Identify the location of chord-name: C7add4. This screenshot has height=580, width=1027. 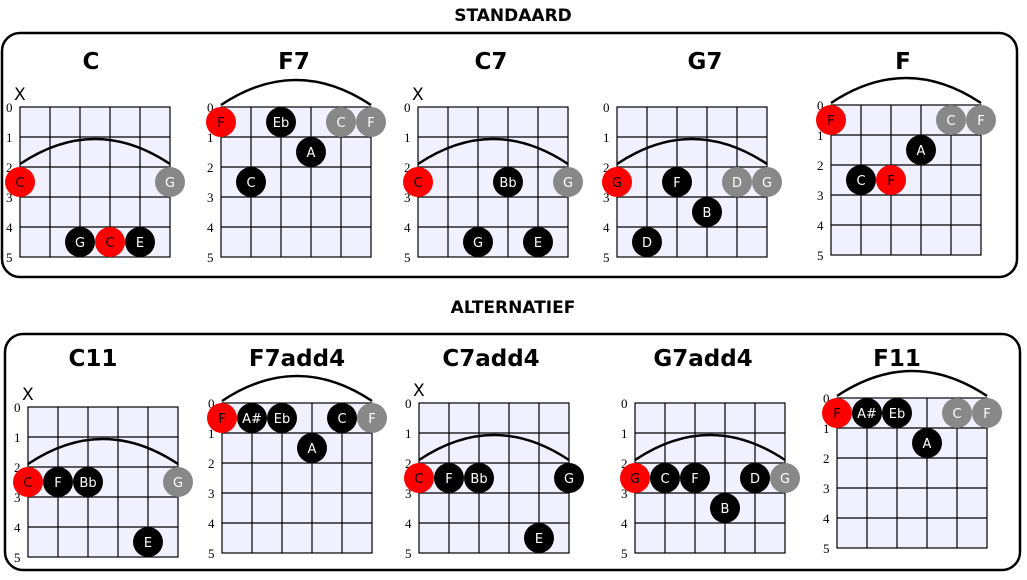
(490, 359).